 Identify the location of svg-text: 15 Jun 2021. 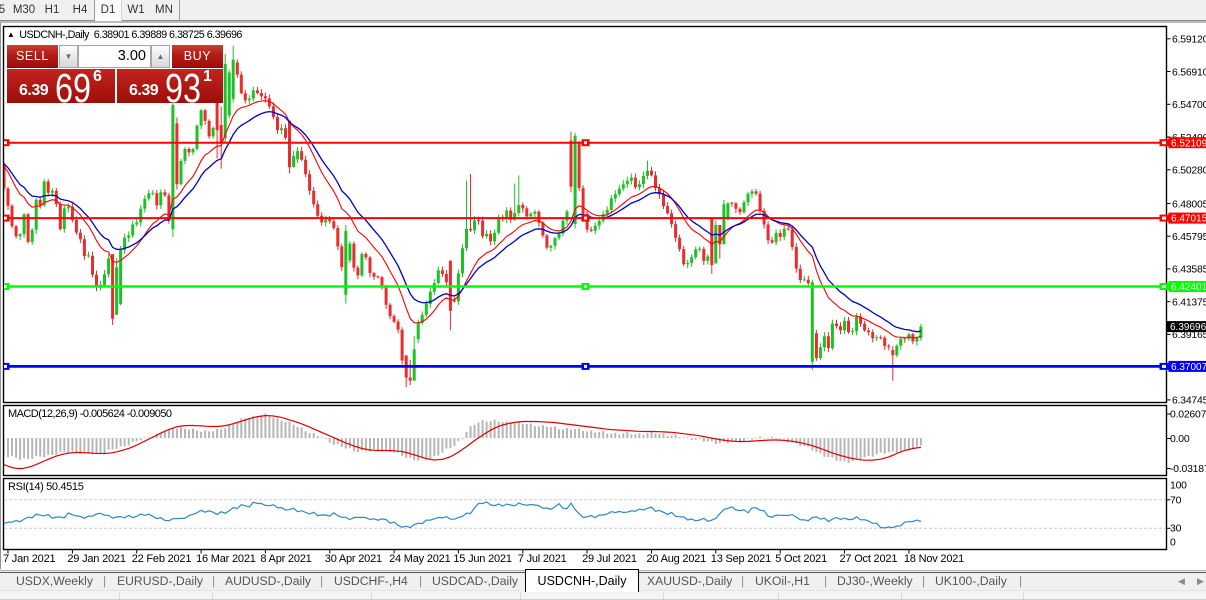
(482, 559).